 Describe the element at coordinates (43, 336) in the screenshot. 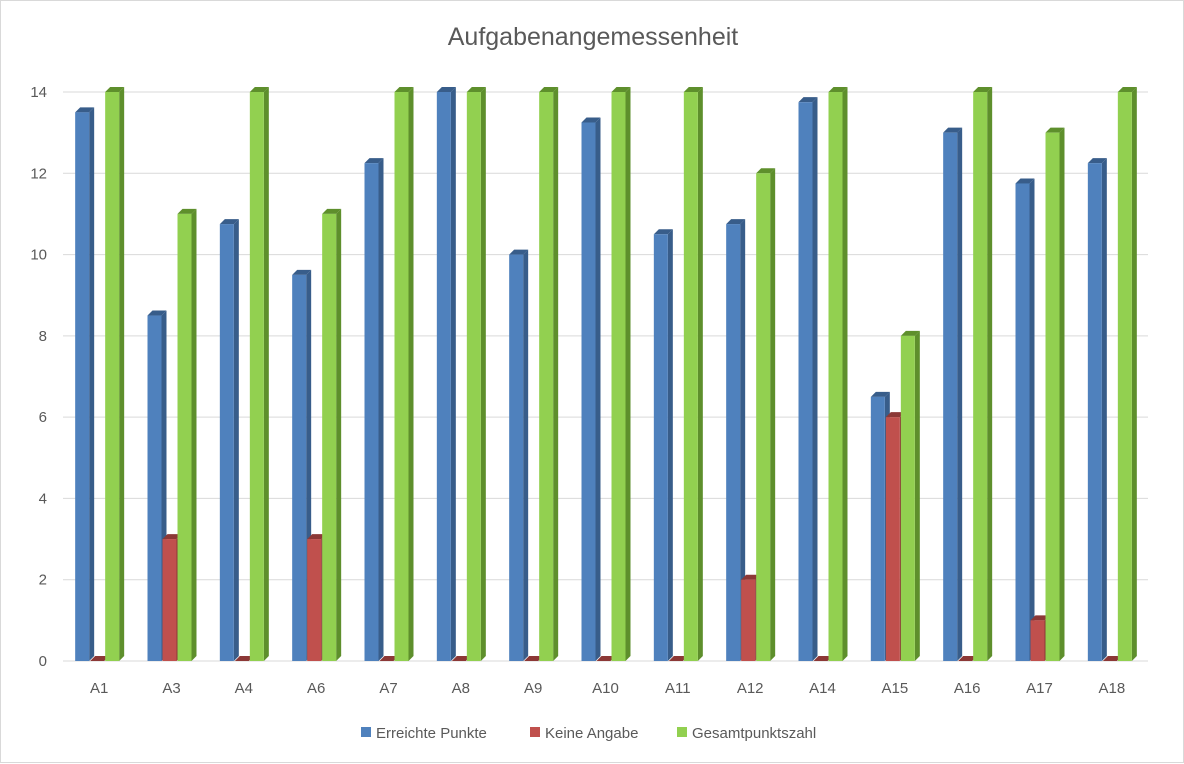

I see `y-tick-label: 8` at that location.